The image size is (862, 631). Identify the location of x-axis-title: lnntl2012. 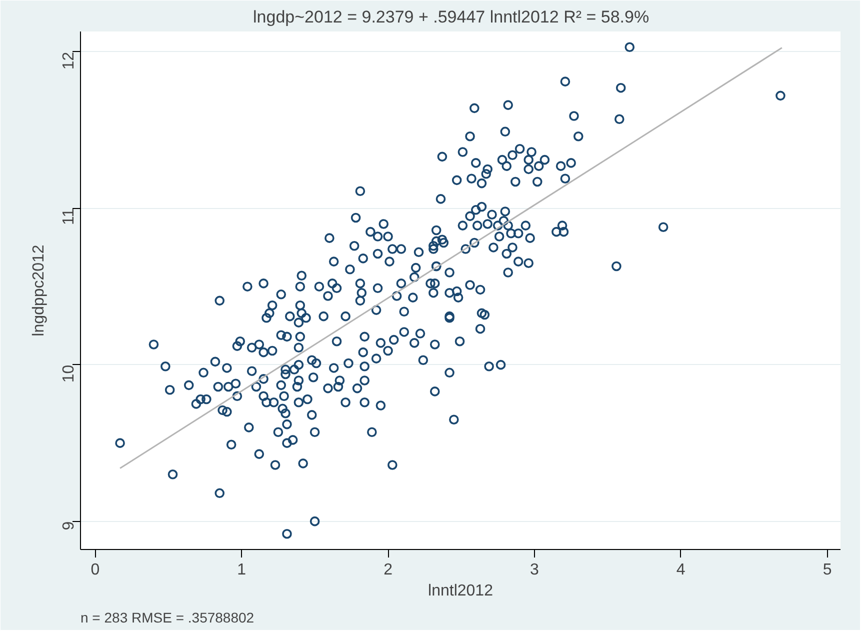
(461, 591).